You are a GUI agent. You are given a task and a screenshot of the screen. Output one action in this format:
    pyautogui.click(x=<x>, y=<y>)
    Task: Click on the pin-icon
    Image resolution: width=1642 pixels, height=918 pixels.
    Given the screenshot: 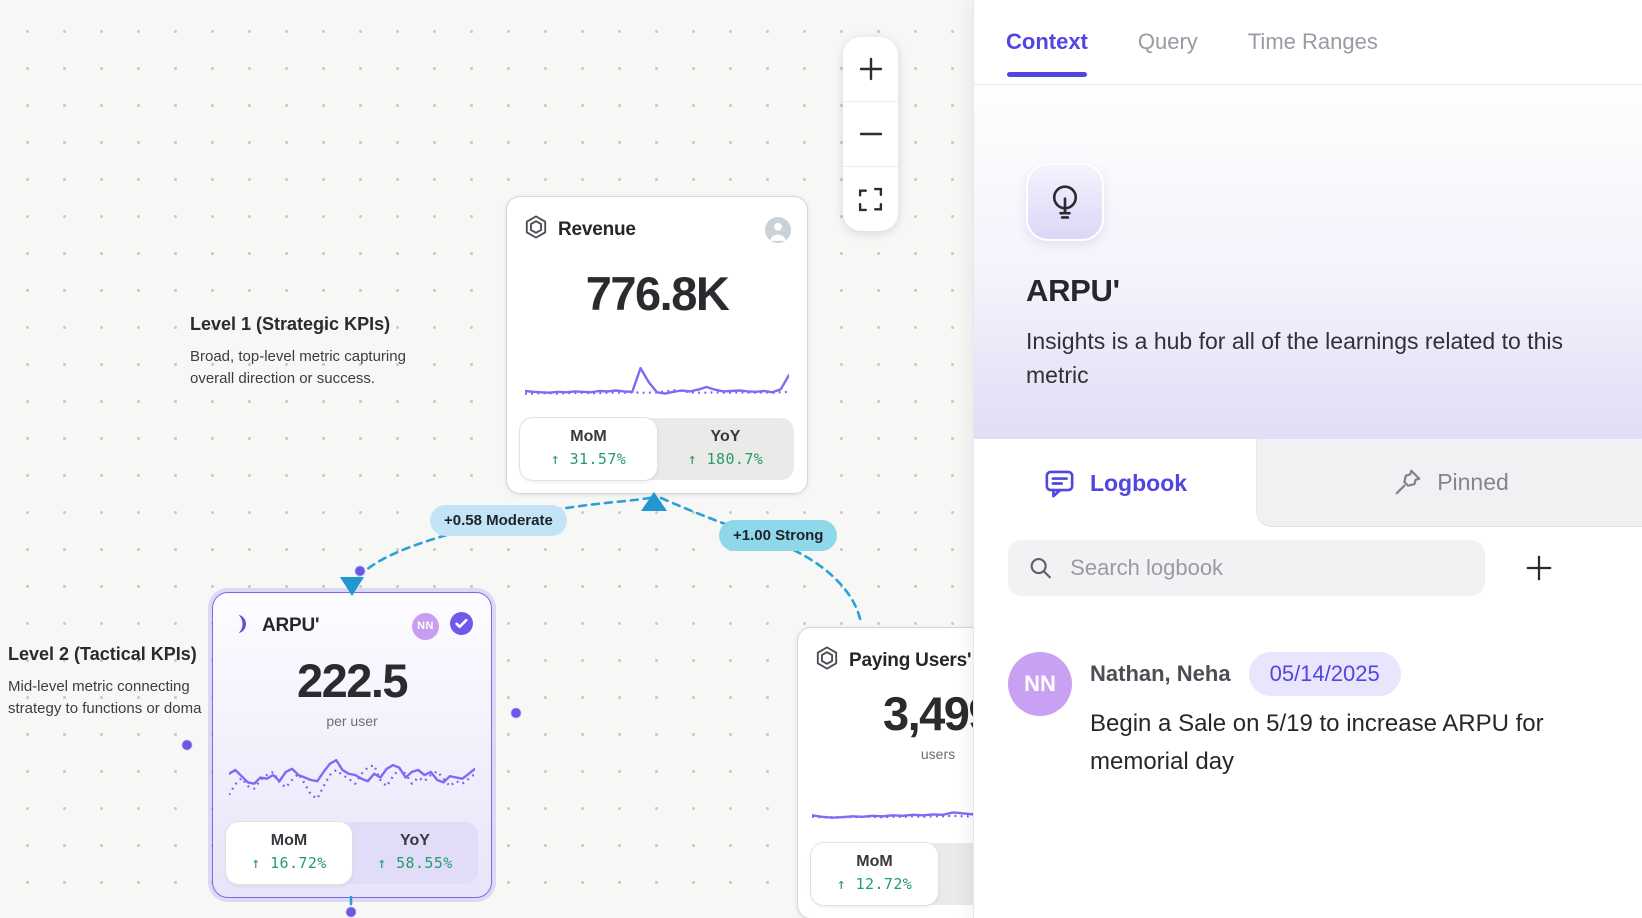 What is the action you would take?
    pyautogui.click(x=1408, y=481)
    